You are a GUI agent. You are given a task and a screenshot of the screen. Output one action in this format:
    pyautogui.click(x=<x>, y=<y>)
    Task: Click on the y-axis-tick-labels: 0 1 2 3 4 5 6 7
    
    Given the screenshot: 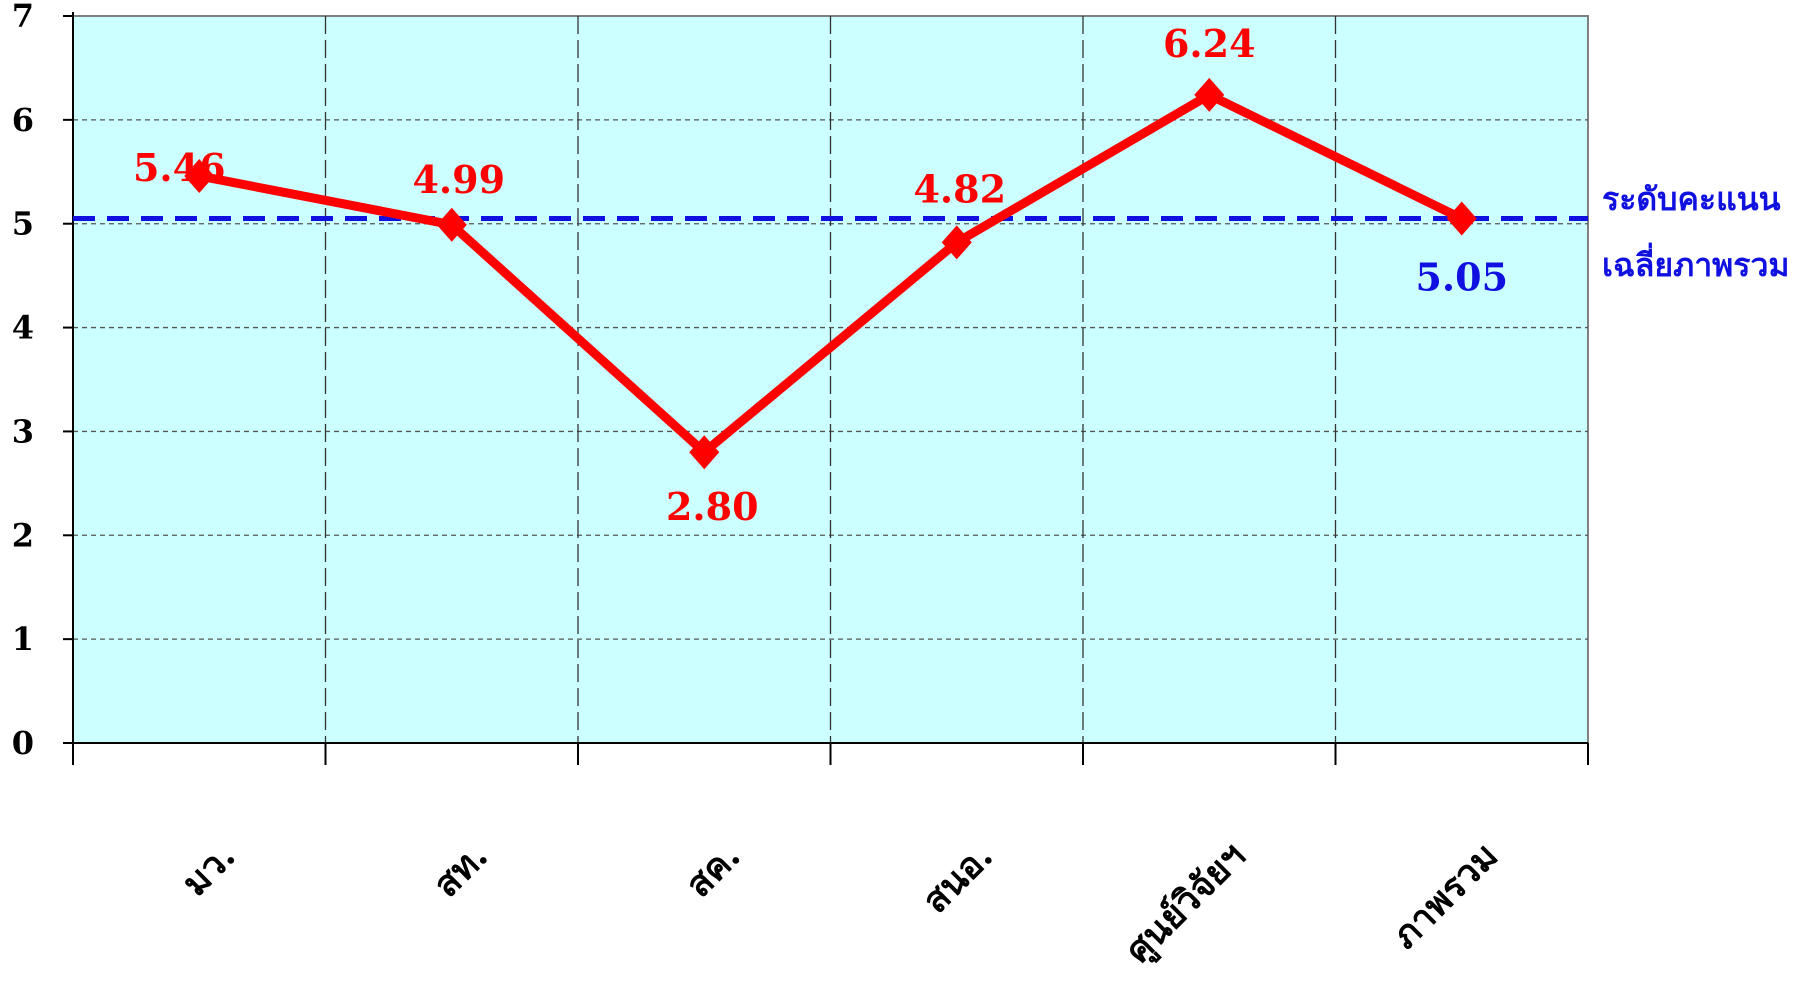 What is the action you would take?
    pyautogui.click(x=23, y=381)
    